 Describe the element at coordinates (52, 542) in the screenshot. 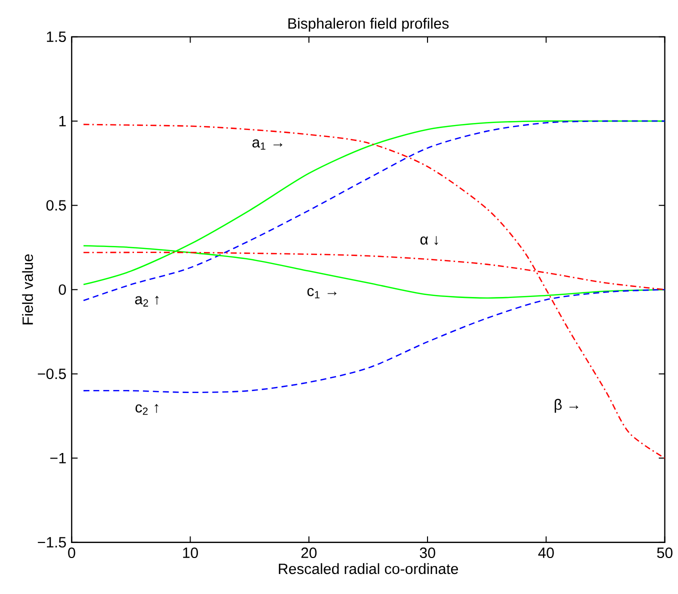

I see `y-tick-label: −1.5` at that location.